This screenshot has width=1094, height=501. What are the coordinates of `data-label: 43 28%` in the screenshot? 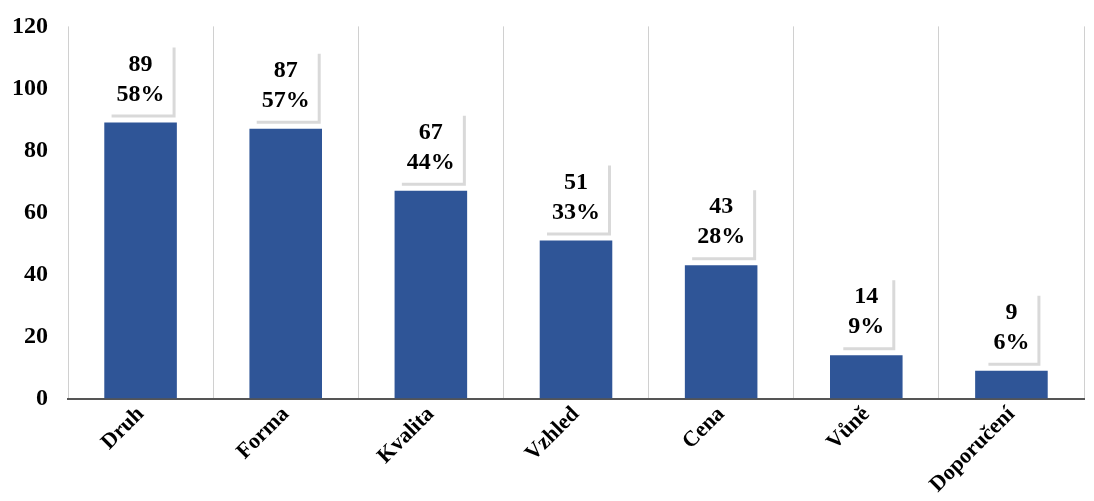 It's located at (721, 220).